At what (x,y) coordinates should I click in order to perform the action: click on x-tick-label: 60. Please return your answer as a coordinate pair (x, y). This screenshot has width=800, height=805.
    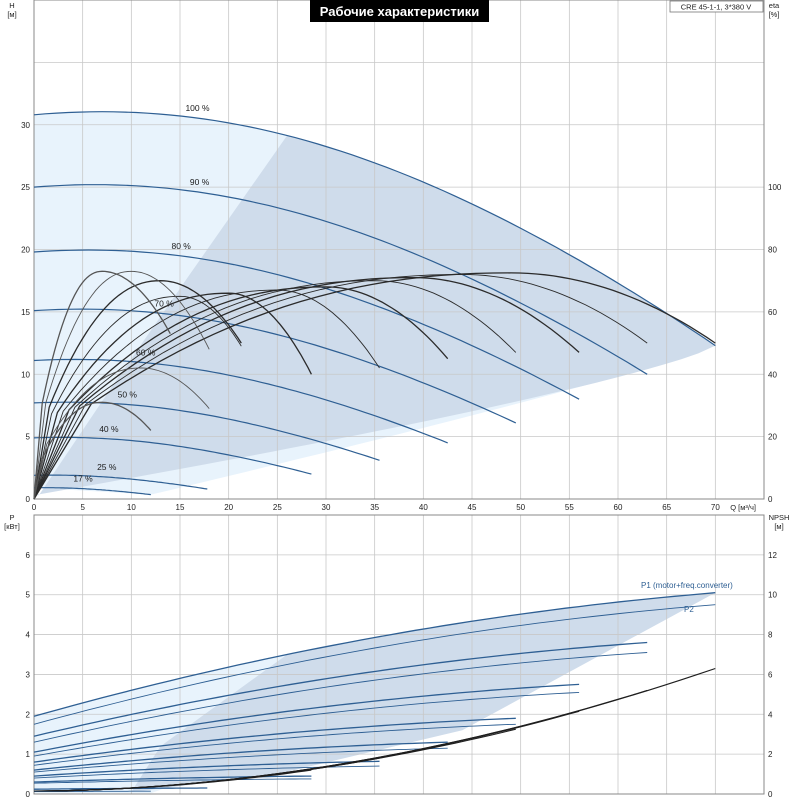
    Looking at the image, I should click on (618, 507).